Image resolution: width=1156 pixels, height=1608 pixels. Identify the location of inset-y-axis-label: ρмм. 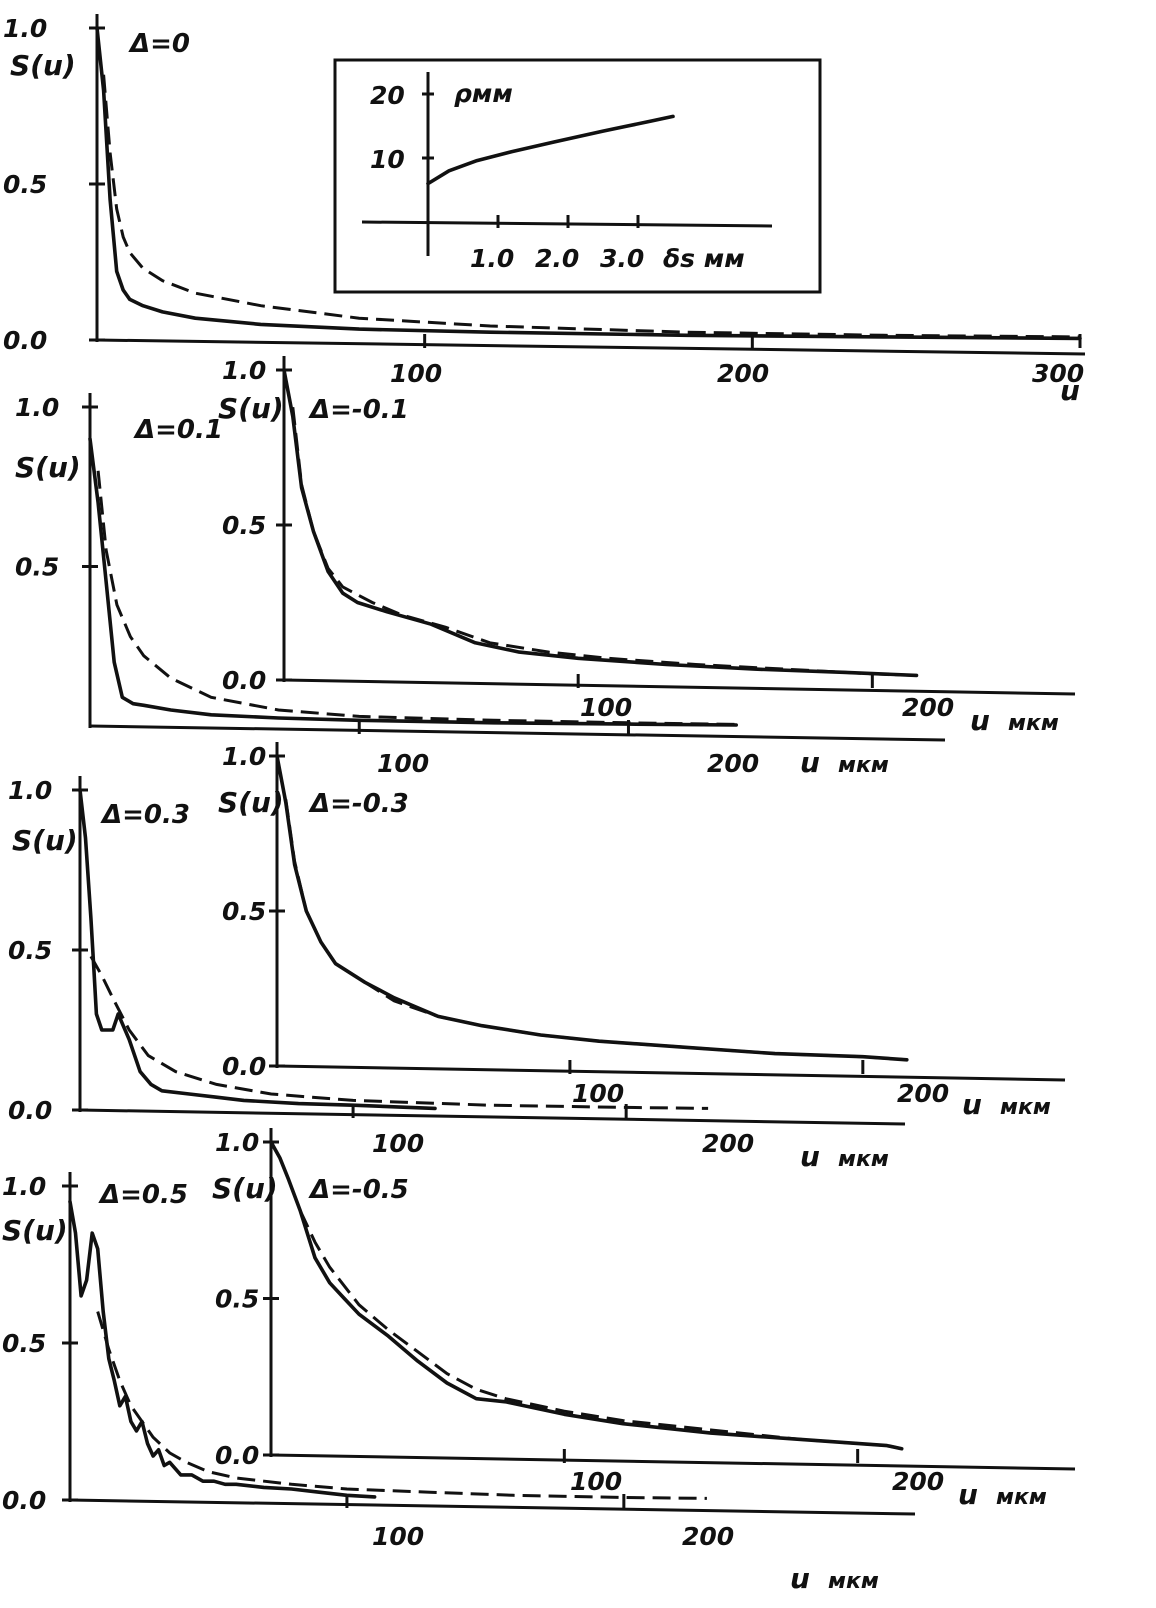
(483, 93).